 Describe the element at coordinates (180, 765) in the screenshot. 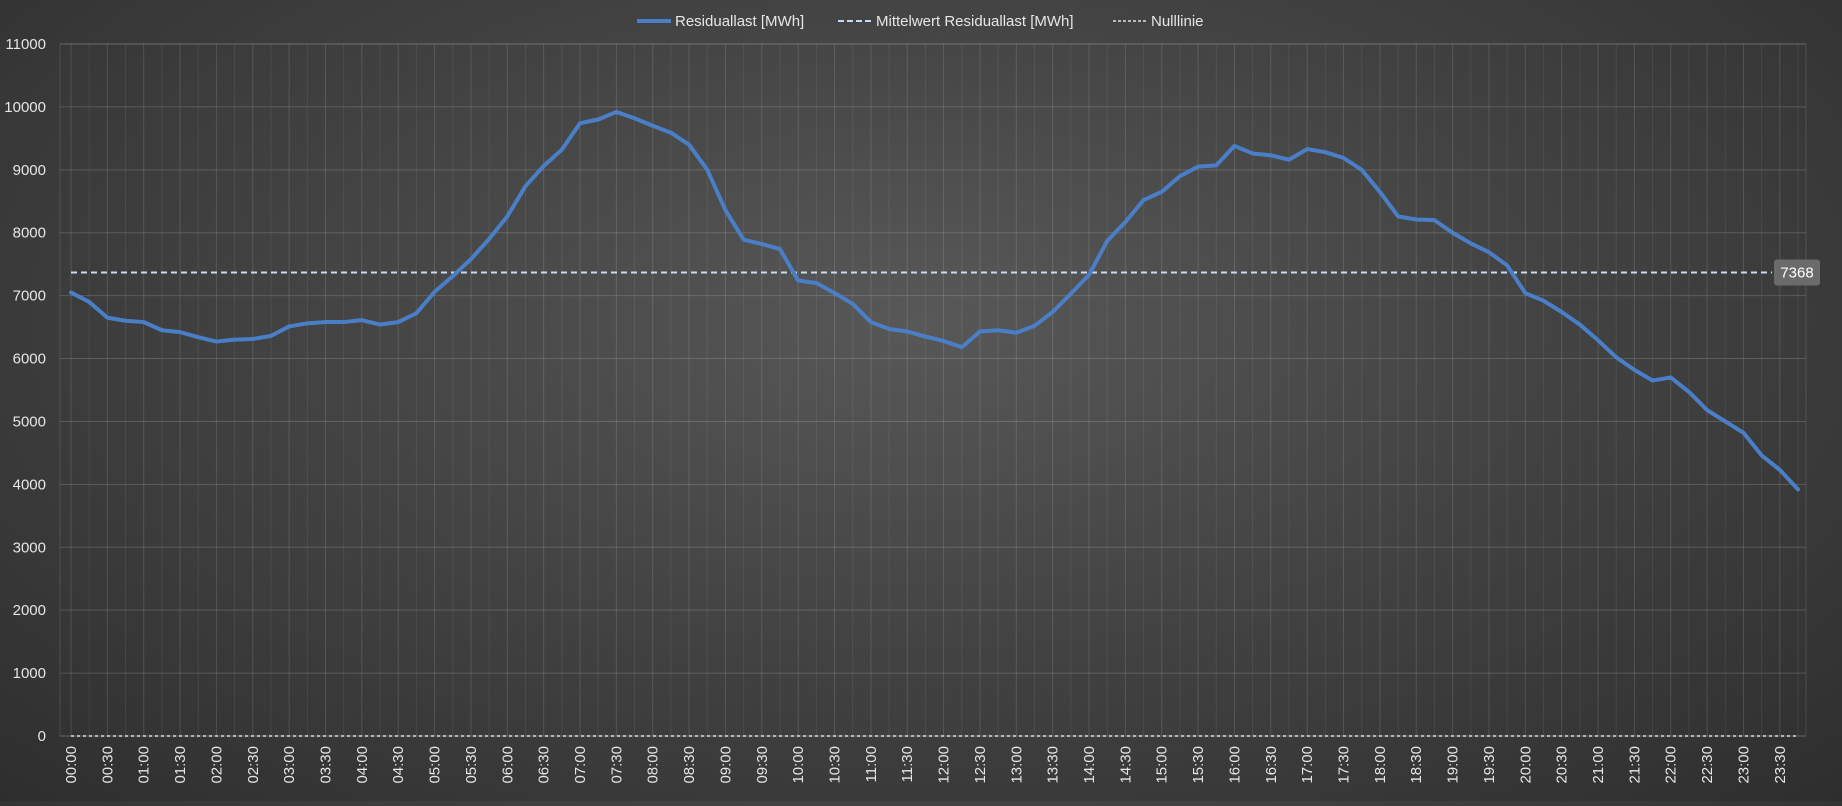

I see `x-tick-label: 01:30` at that location.